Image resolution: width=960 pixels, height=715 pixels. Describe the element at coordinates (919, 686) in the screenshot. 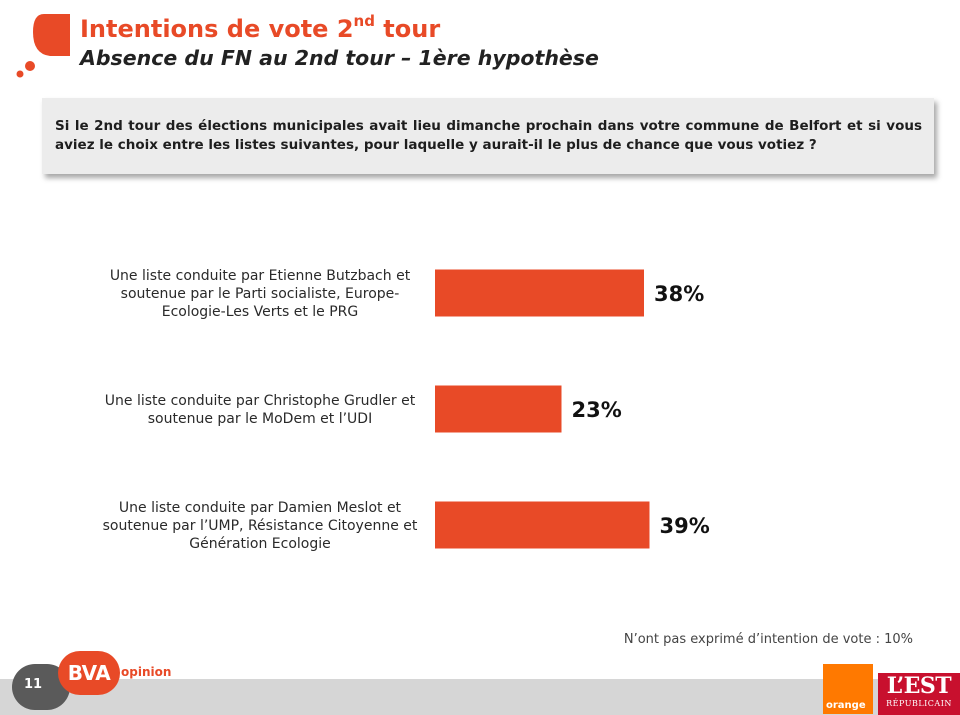

I see `est-logo-name: L’EST` at that location.